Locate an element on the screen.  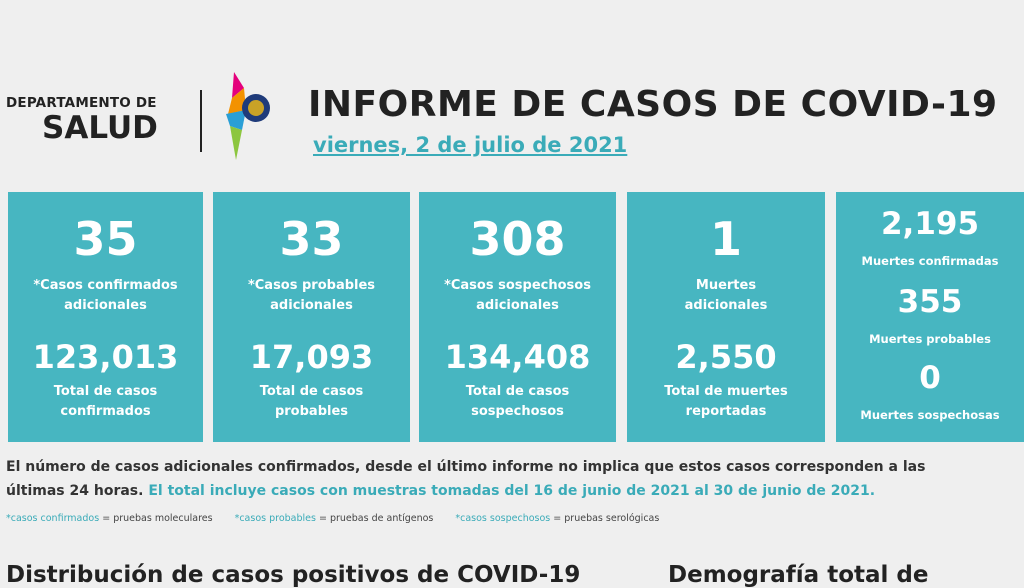
new-count: 33 is located at coordinates (311, 239).